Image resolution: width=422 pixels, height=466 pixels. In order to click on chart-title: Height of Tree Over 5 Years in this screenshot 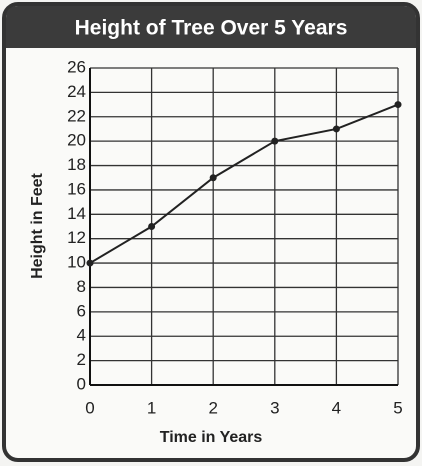, I will do `click(211, 28)`.